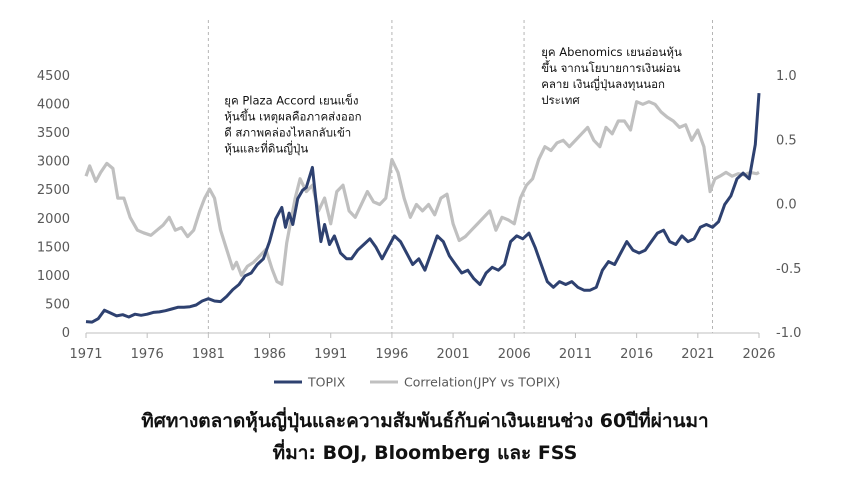 The width and height of the screenshot is (850, 500). What do you see at coordinates (611, 52) in the screenshot?
I see `annotation-line: ยุค Abenomics เยนอ่อนหุ้น` at bounding box center [611, 52].